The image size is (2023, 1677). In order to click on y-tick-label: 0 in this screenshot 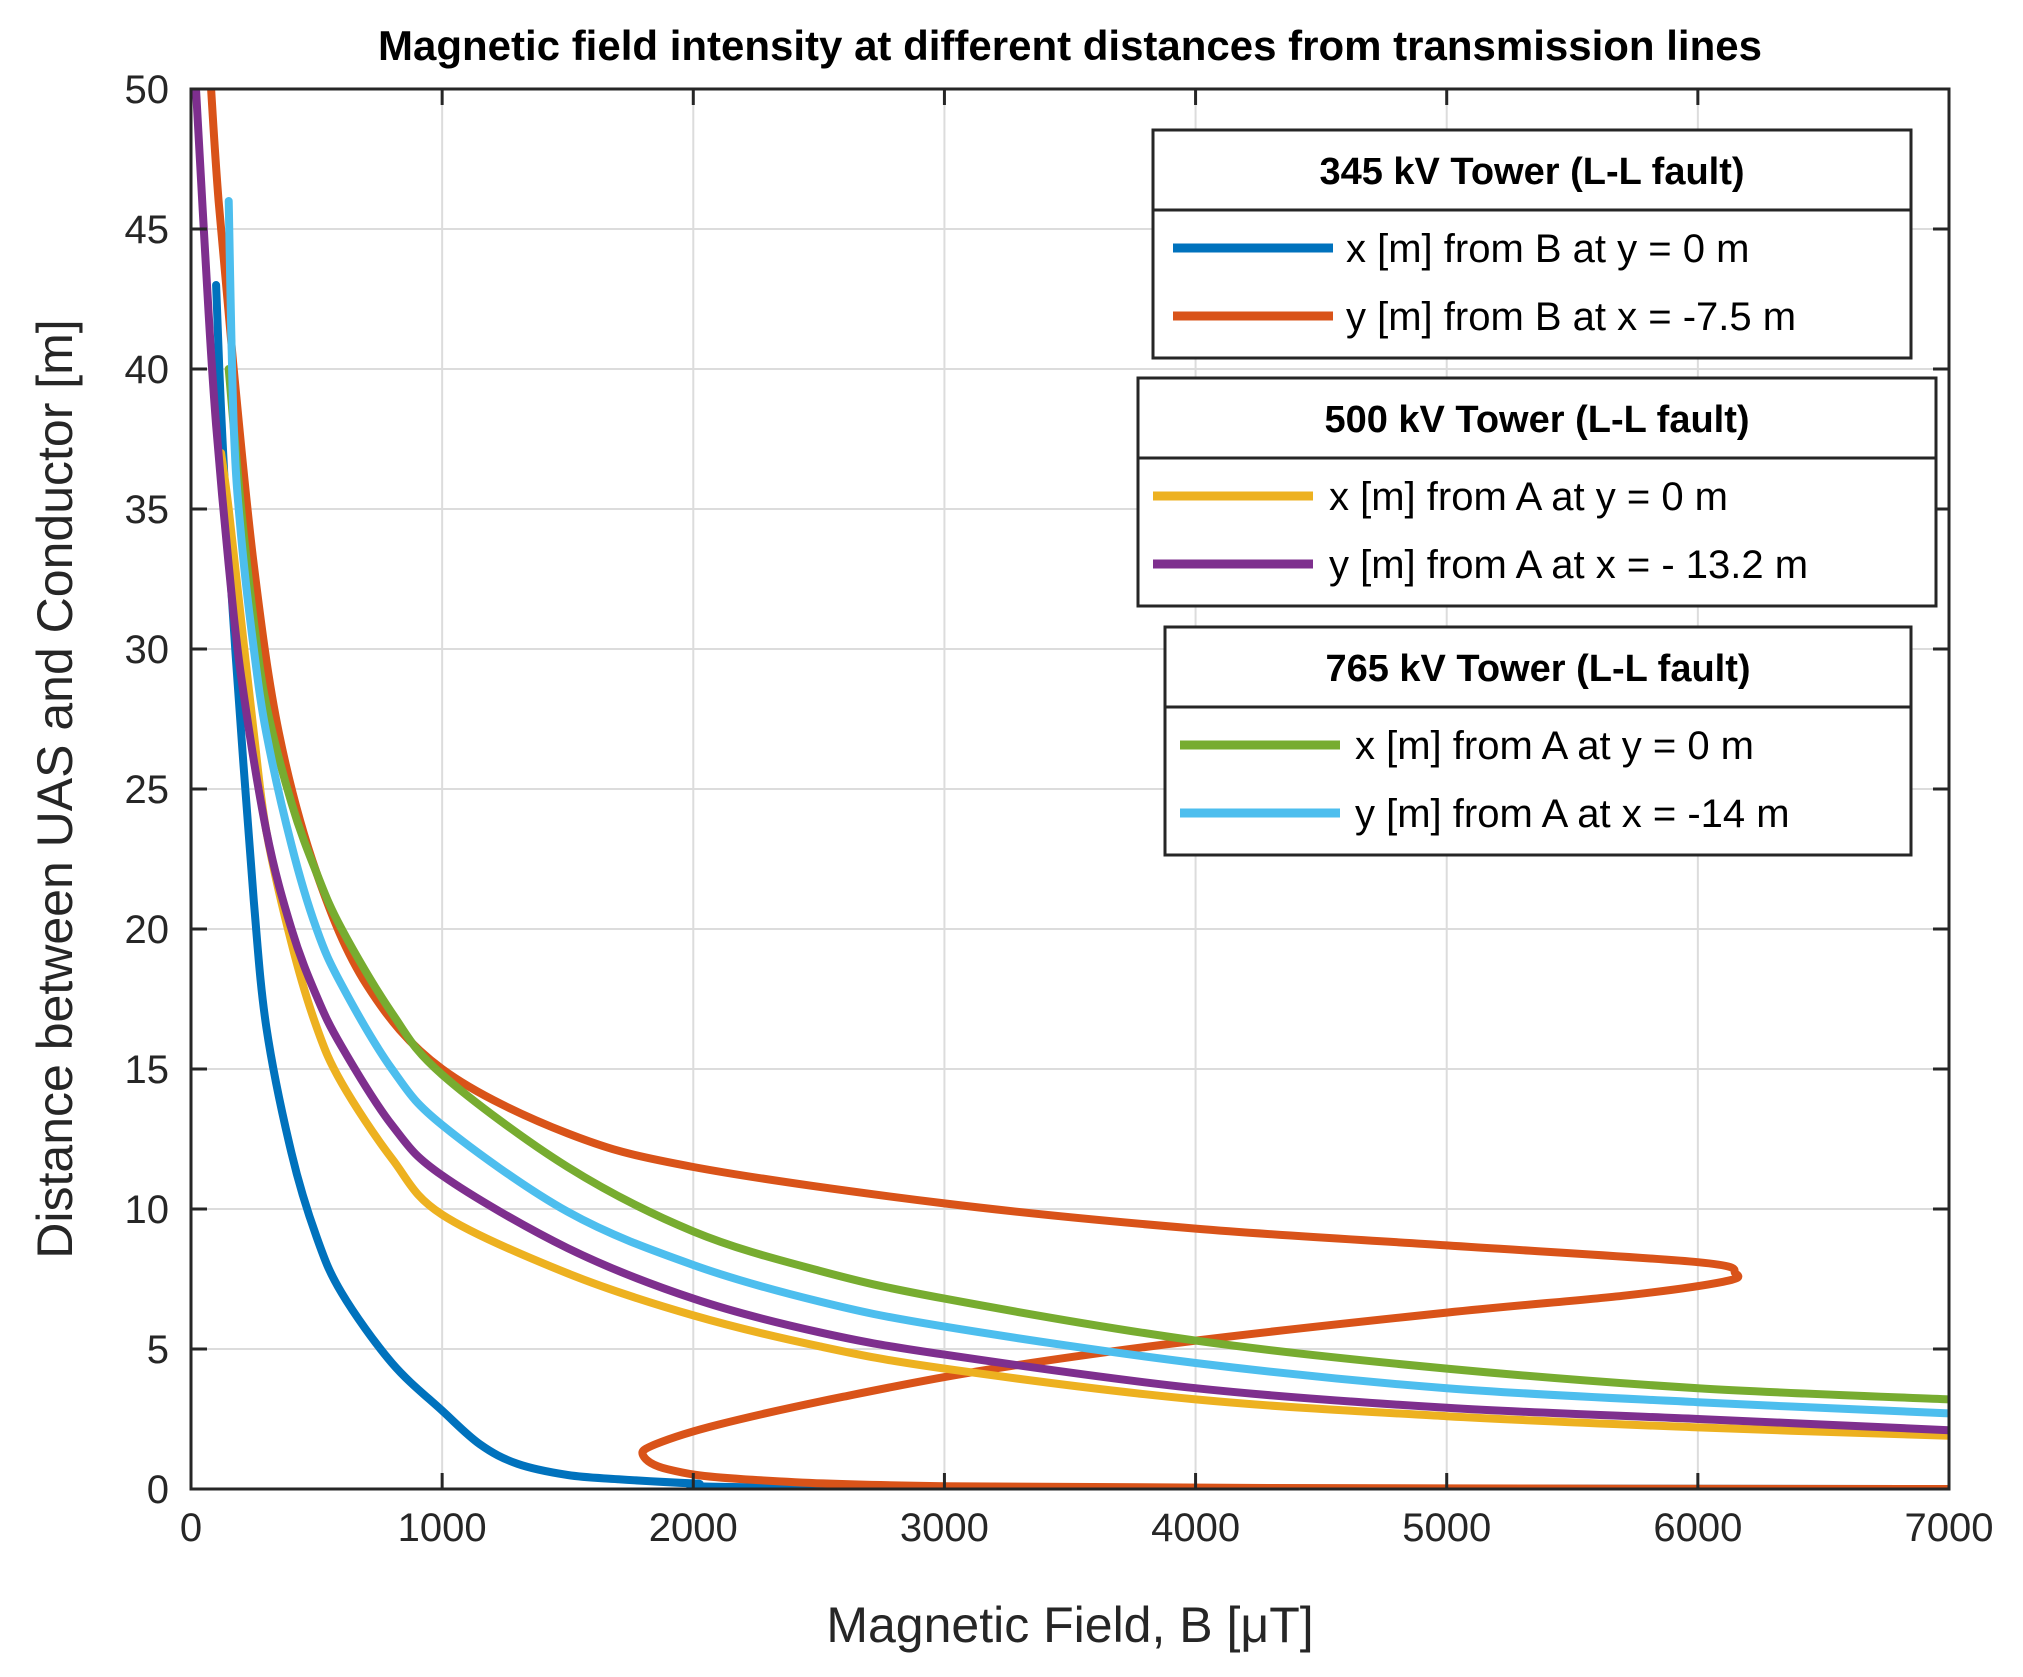, I will do `click(158, 1490)`.